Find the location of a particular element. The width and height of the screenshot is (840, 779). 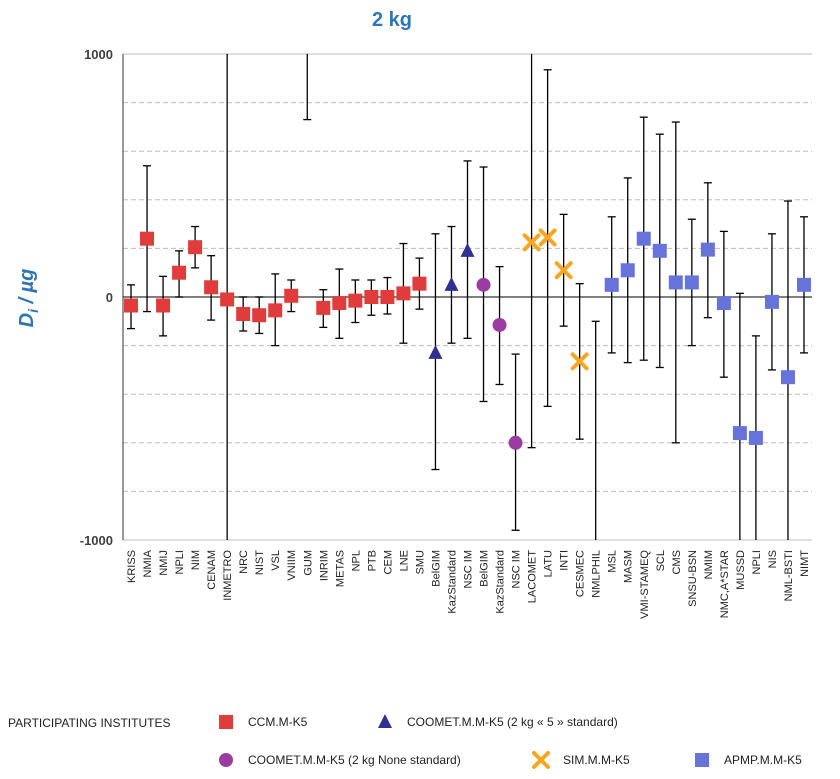

x-tick-label: NMIM is located at coordinates (709, 564).